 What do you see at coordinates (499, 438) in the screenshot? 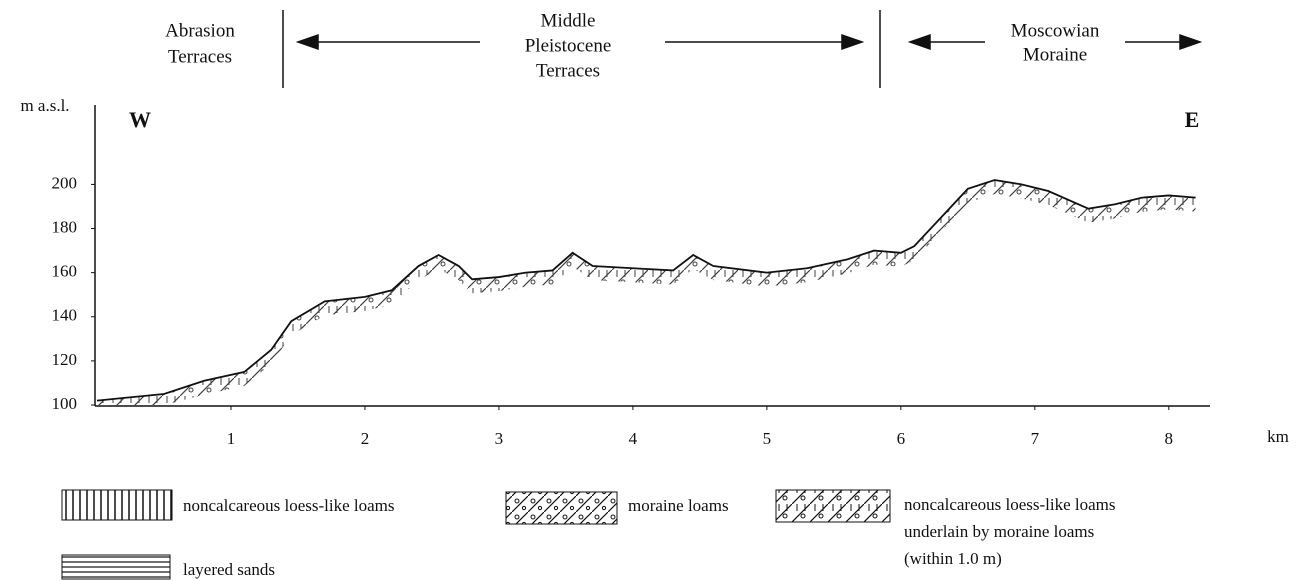
I see `x-tick-label: 3` at bounding box center [499, 438].